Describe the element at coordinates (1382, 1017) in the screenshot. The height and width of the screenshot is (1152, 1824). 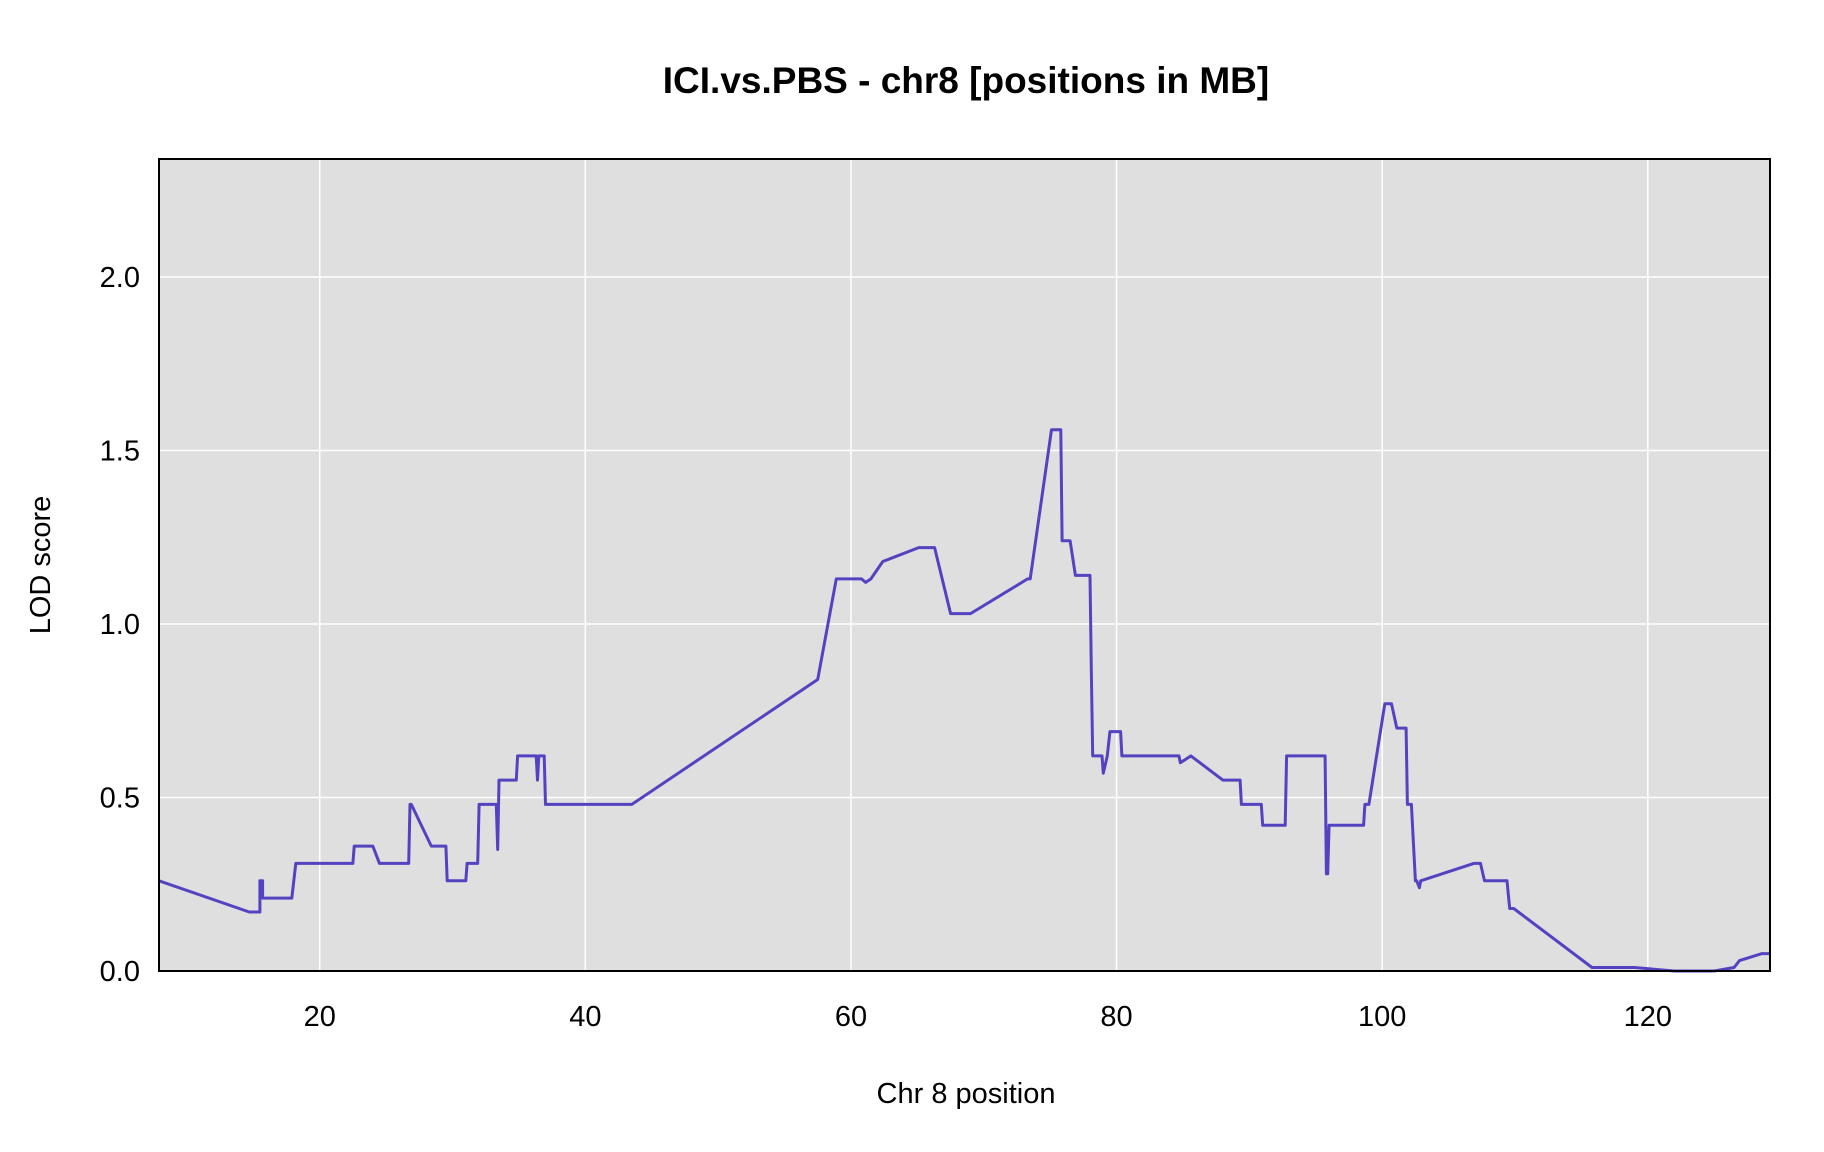
I see `x-tick-label: 100` at that location.